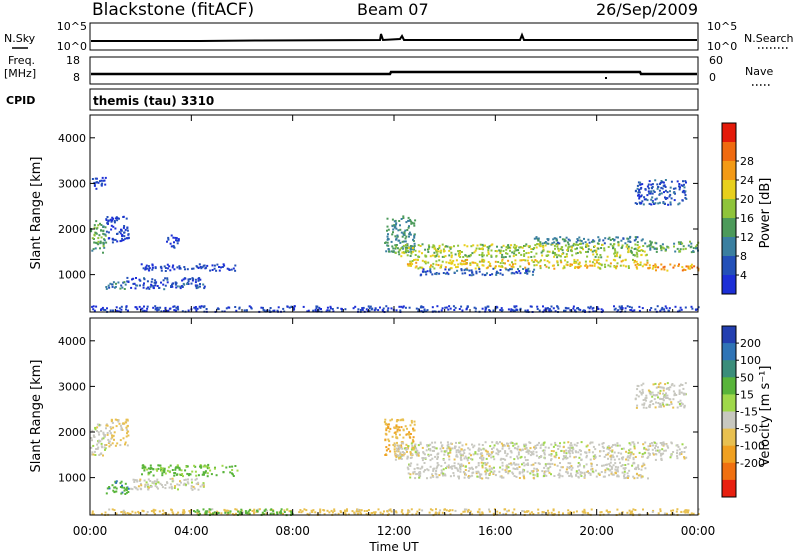  What do you see at coordinates (729, 285) in the screenshot?
I see `power-colorbar-swatch` at bounding box center [729, 285].